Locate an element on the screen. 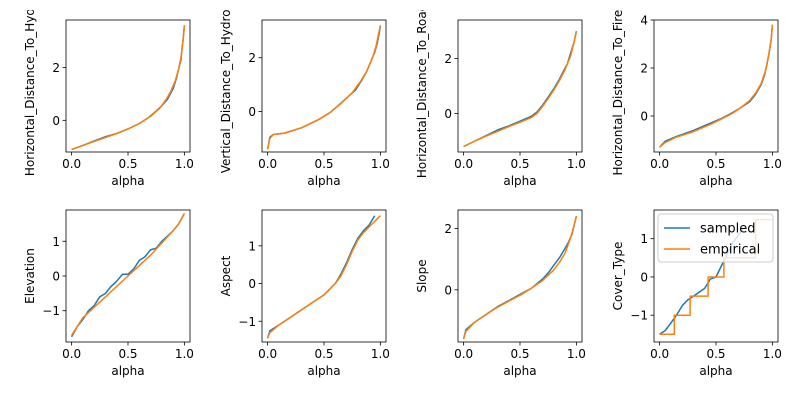  y-axis-label: Aspect is located at coordinates (226, 275).